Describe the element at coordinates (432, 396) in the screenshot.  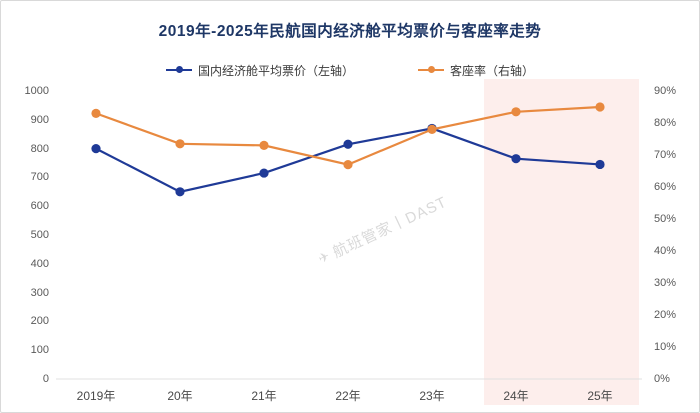
I see `x-axis-label: 23年` at that location.